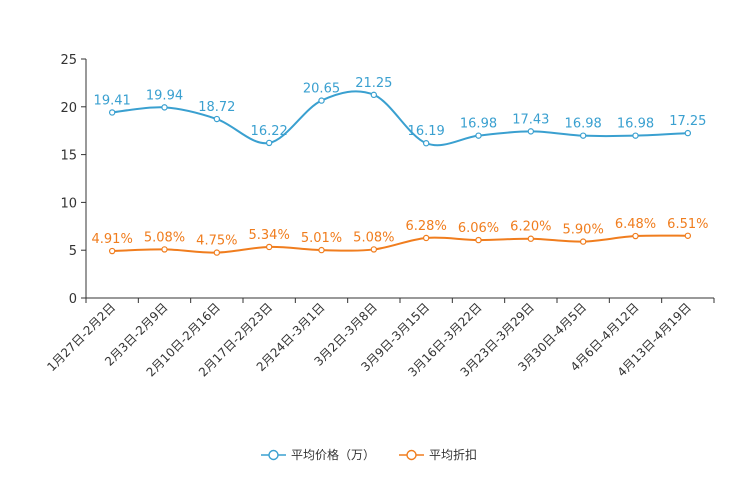 This screenshot has height=496, width=744. Describe the element at coordinates (164, 95) in the screenshot. I see `data-label: 19.94` at that location.